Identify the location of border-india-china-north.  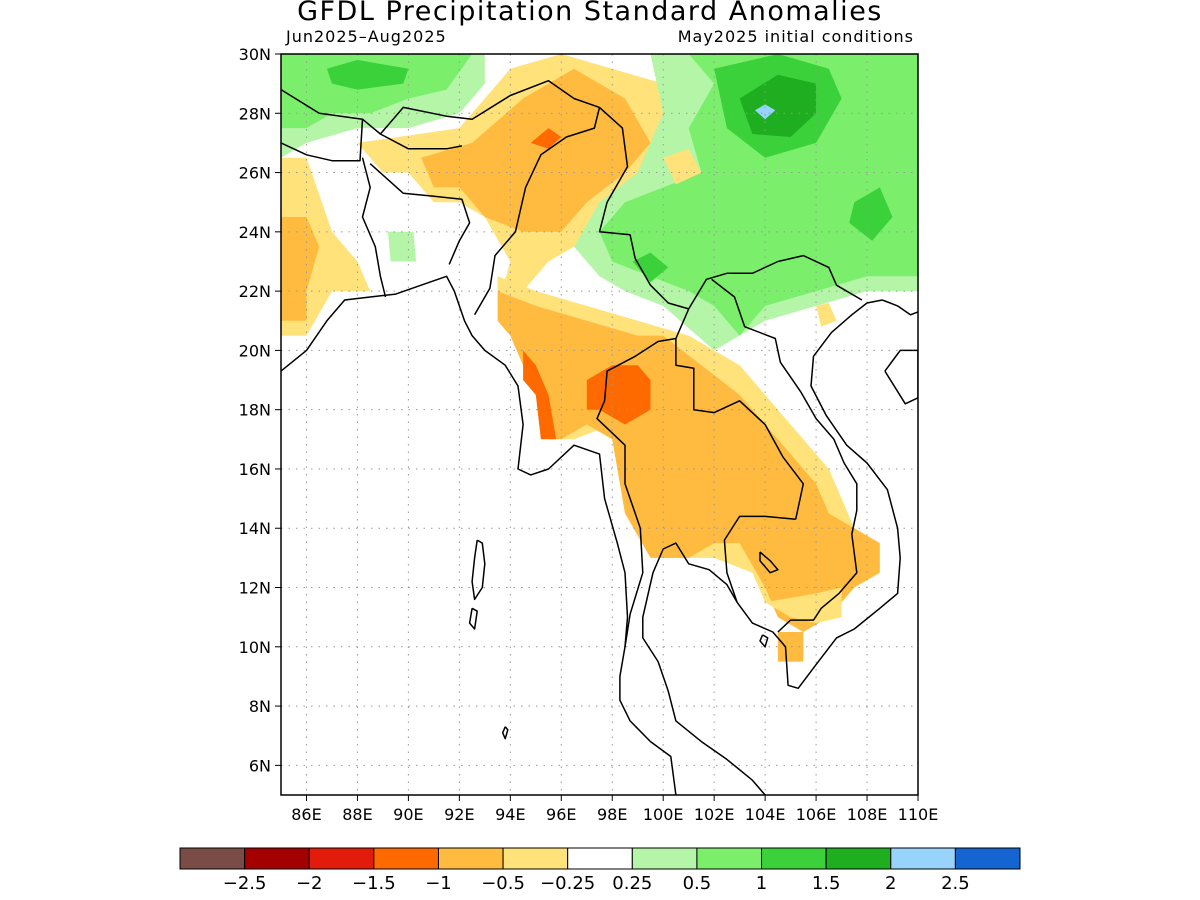
(440, 107).